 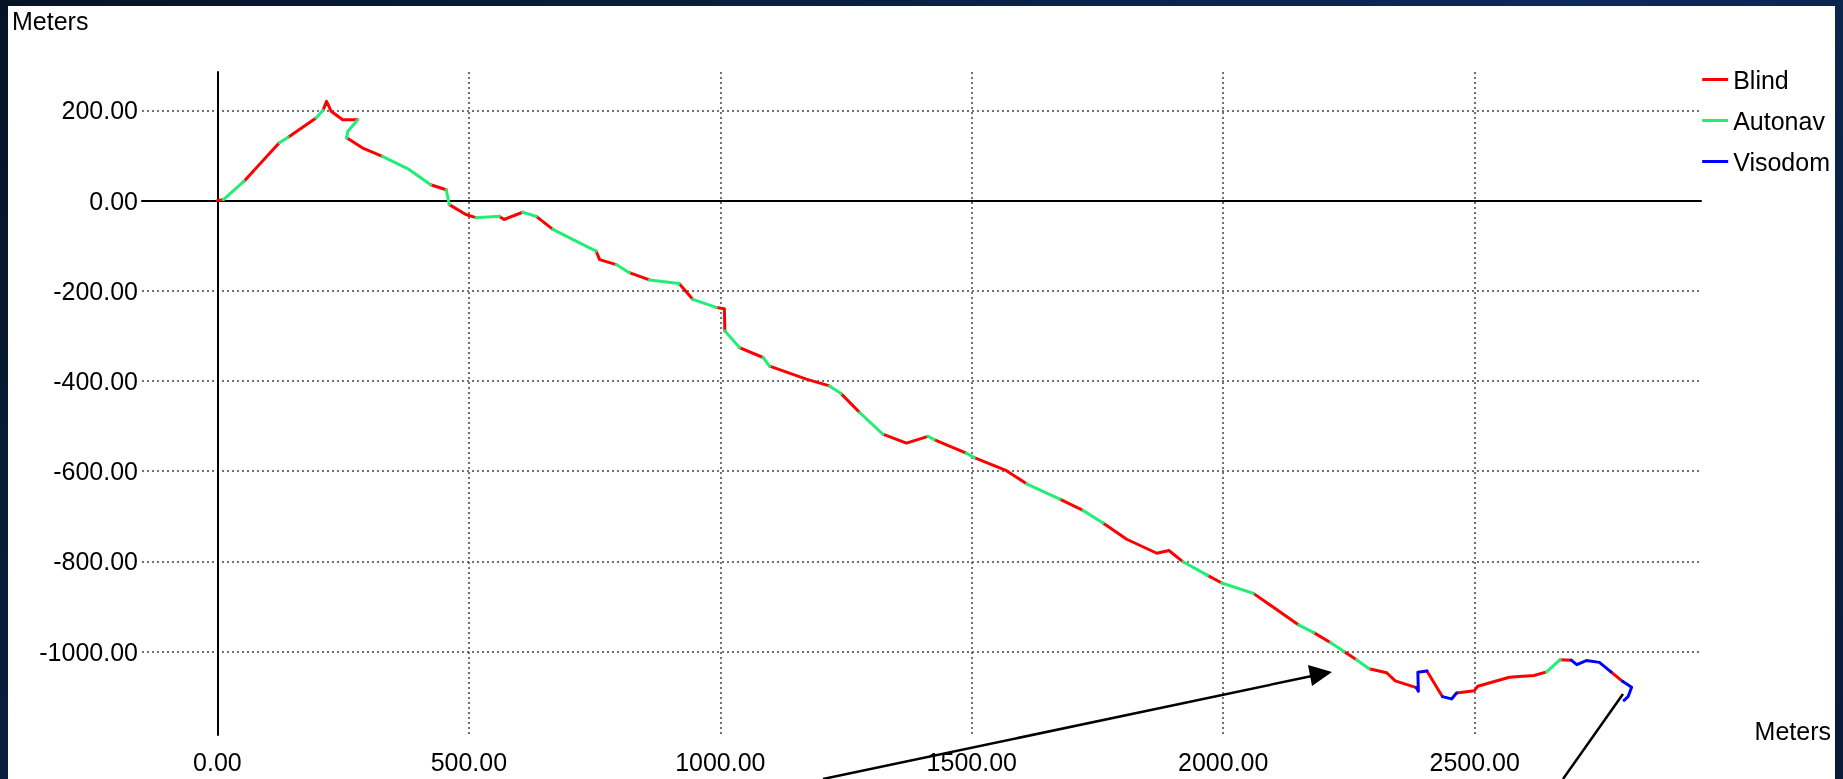 What do you see at coordinates (469, 761) in the screenshot?
I see `x-tick-label: 500.00` at bounding box center [469, 761].